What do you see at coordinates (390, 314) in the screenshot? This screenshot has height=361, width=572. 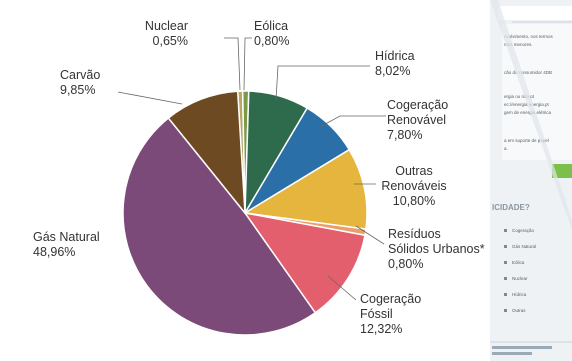 I see `slice-label-7: Cogeração Fóssil 12,32%` at bounding box center [390, 314].